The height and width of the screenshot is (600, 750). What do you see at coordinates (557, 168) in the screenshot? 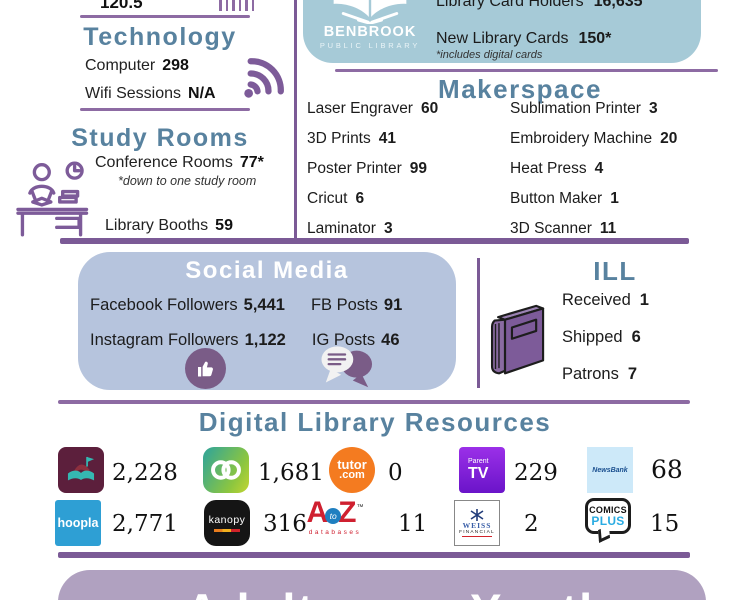
I see `makerspace-item: Heat Press 4` at bounding box center [557, 168].